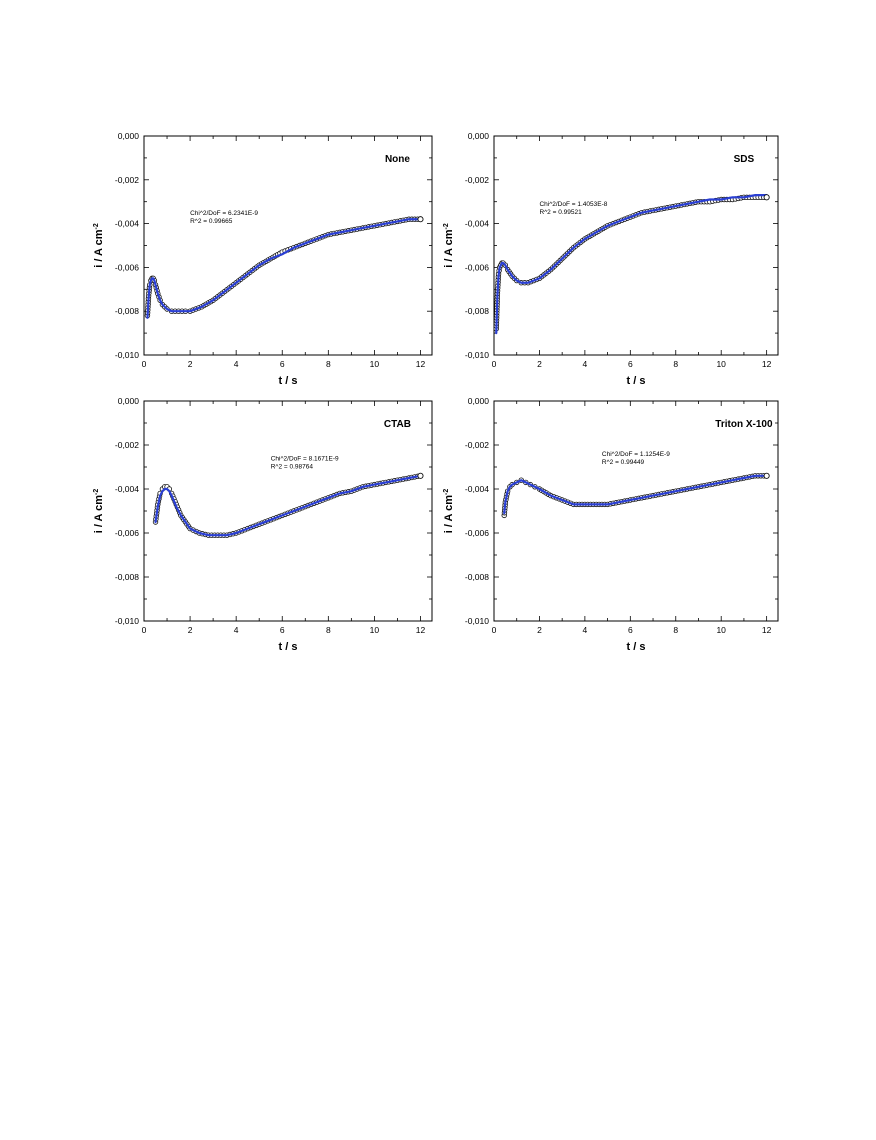 The height and width of the screenshot is (1140, 876). I want to click on fit-stat-chi2: Chi^2/DoF = 6.2341E-9, so click(224, 213).